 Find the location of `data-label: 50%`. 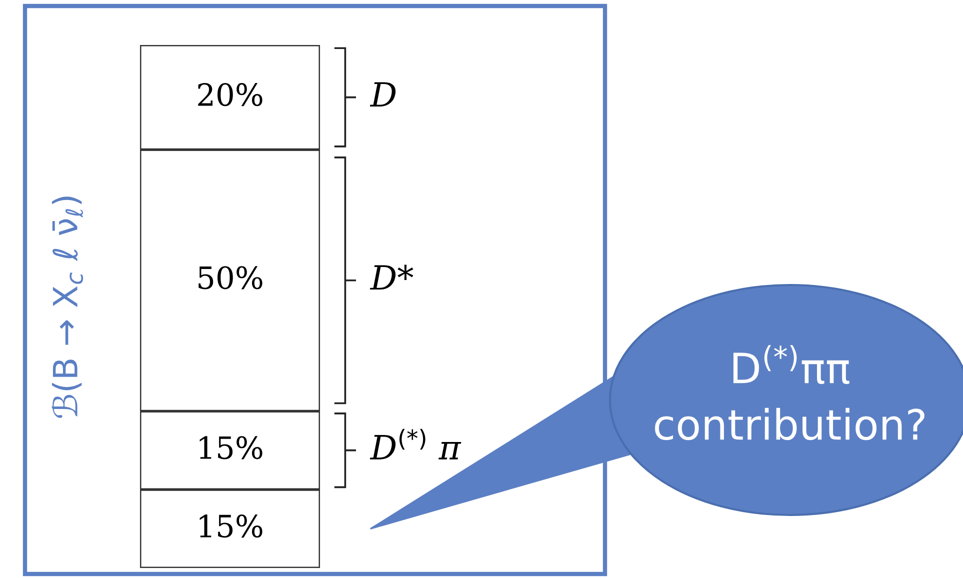

data-label: 50% is located at coordinates (230, 278).